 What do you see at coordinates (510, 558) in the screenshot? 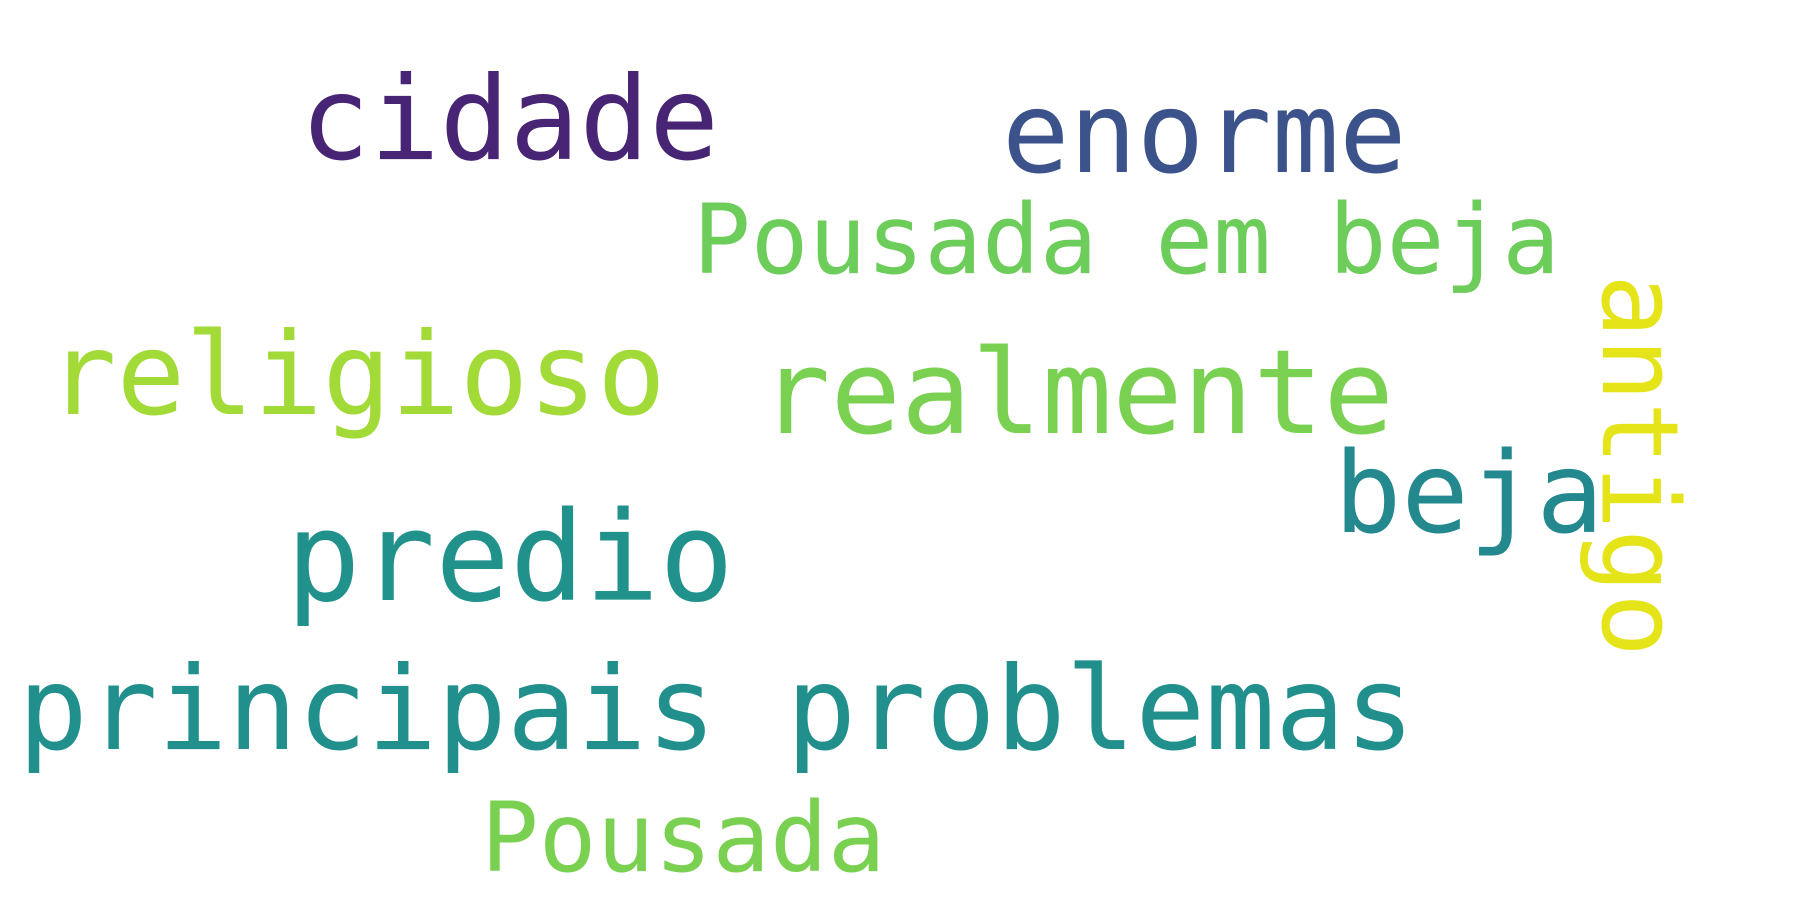
I see `word-predio: predio` at bounding box center [510, 558].